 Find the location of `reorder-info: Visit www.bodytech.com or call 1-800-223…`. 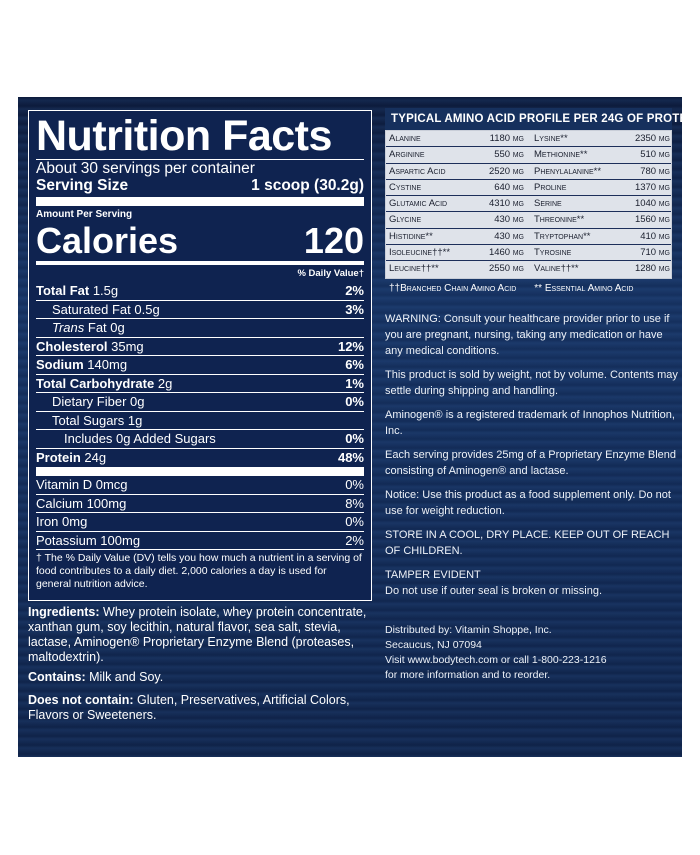

reorder-info: Visit www.bodytech.com or call 1-800-223… is located at coordinates (496, 667).